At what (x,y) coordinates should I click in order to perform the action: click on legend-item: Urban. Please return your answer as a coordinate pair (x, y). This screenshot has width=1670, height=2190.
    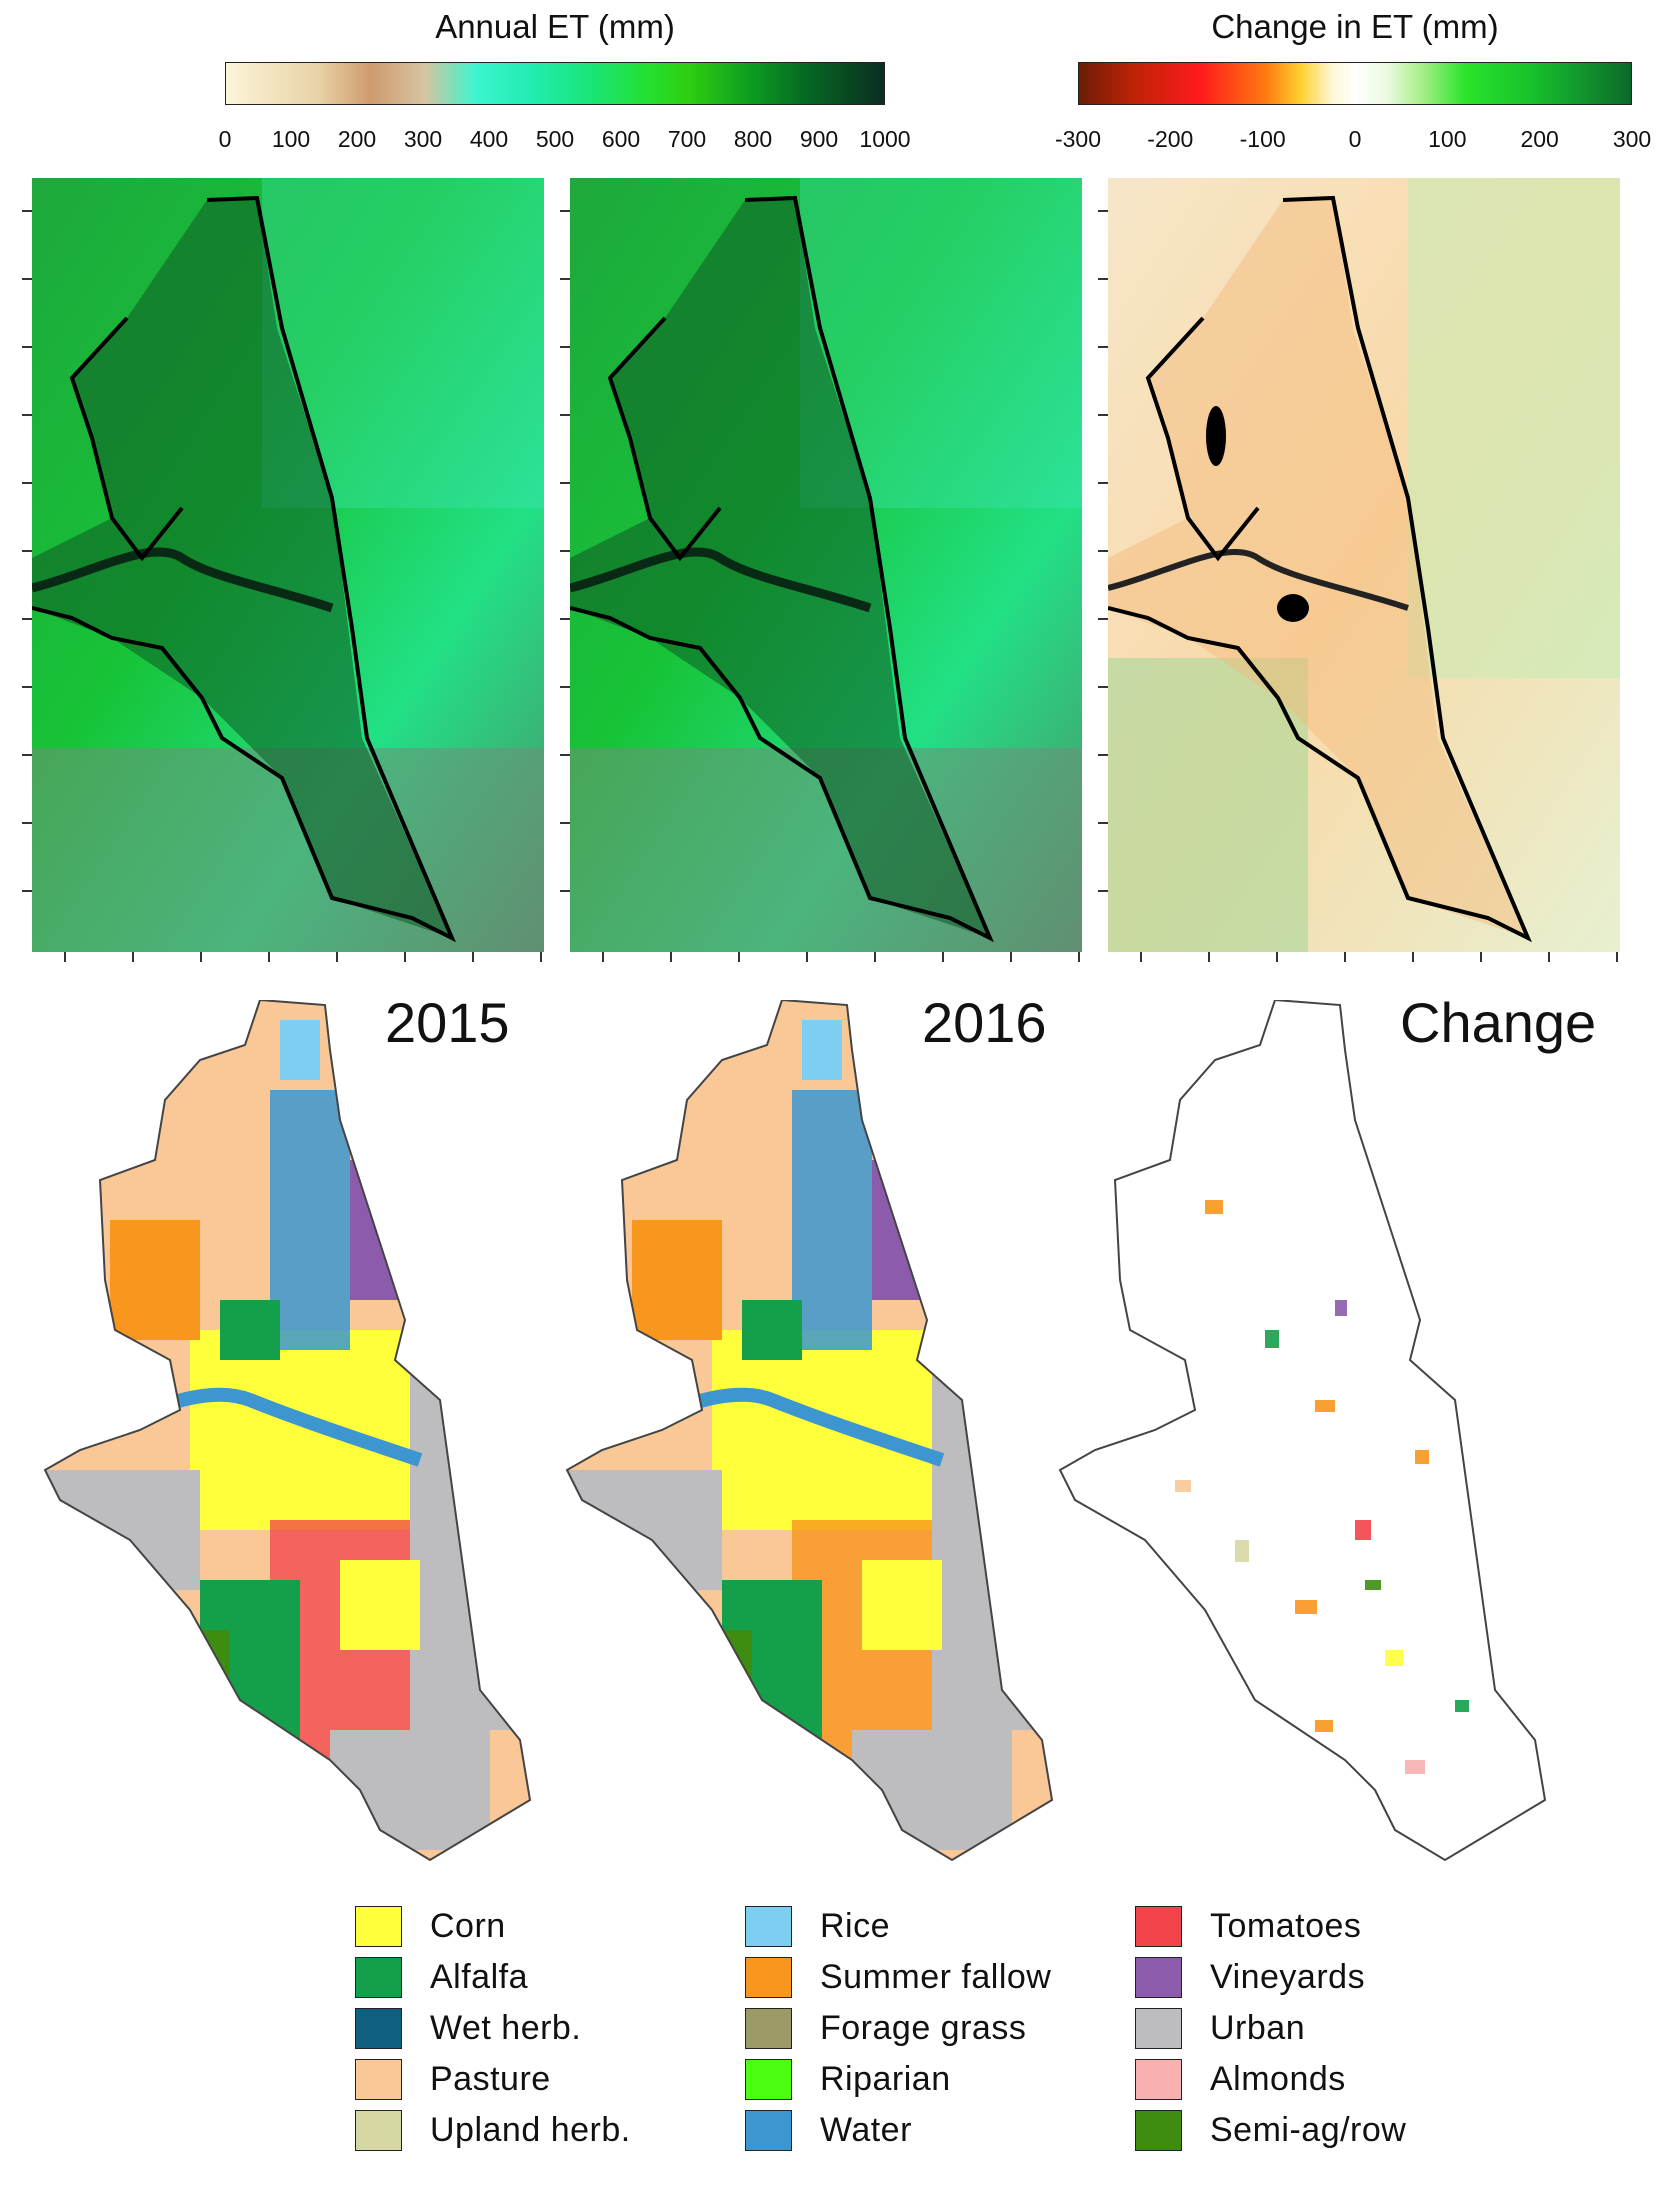
    Looking at the image, I should click on (1220, 2028).